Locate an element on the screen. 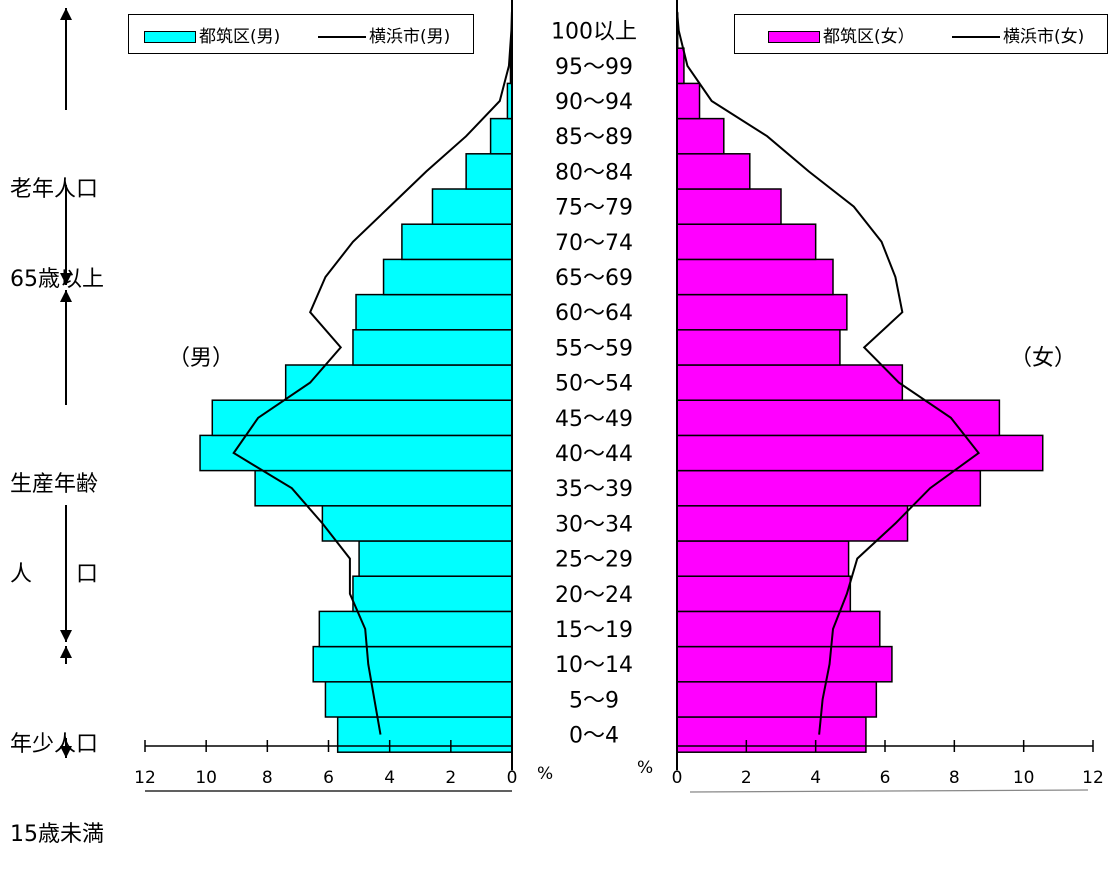 This screenshot has height=880, width=1108. legend-male-line: 横浜市(男) is located at coordinates (384, 34).